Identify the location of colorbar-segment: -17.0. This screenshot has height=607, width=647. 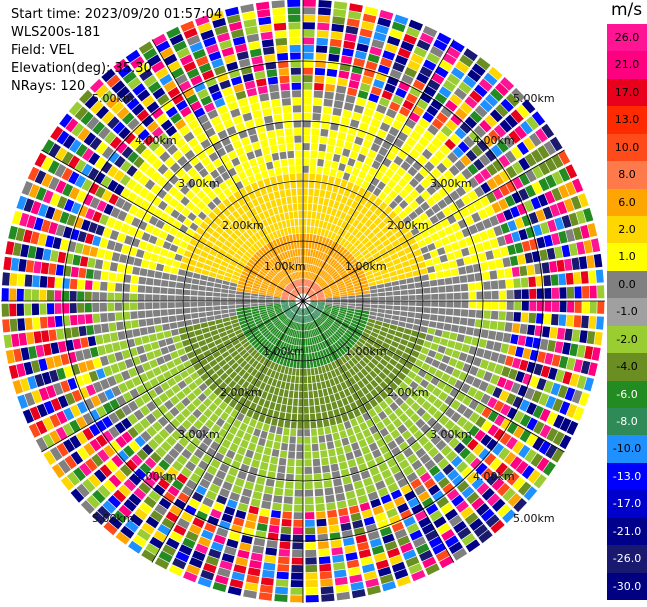
(627, 504).